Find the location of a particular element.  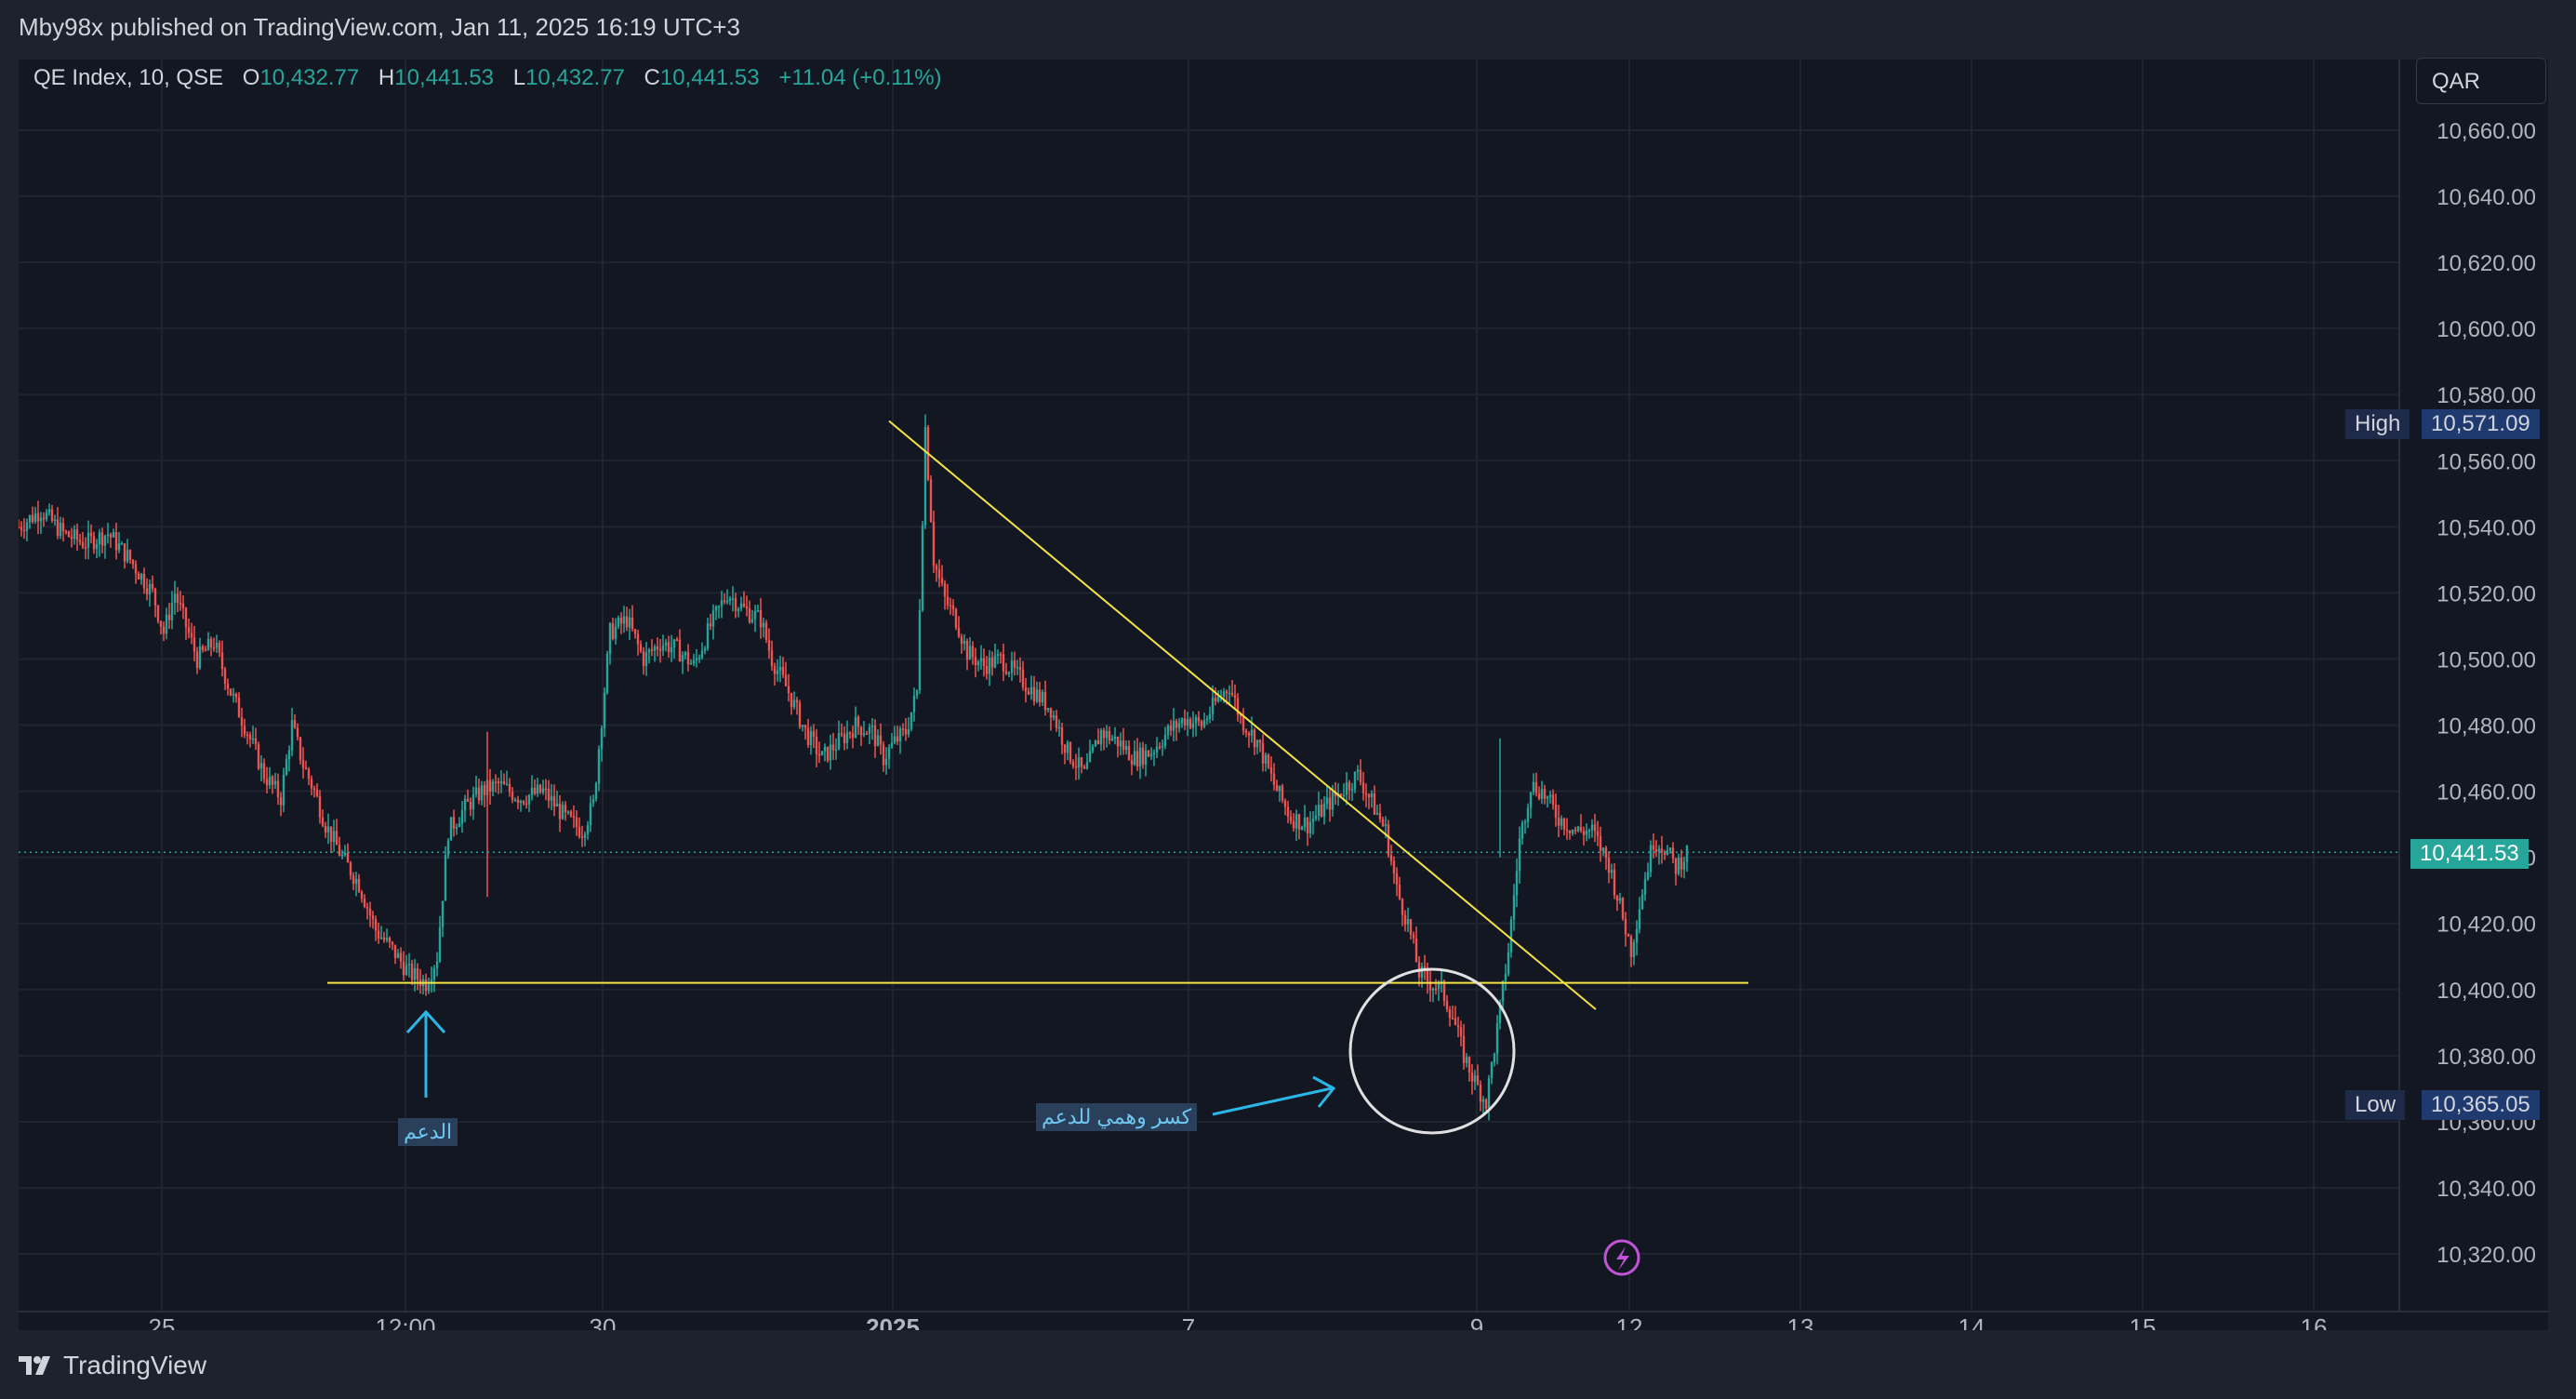

open-value: 10,432.77 is located at coordinates (309, 77).